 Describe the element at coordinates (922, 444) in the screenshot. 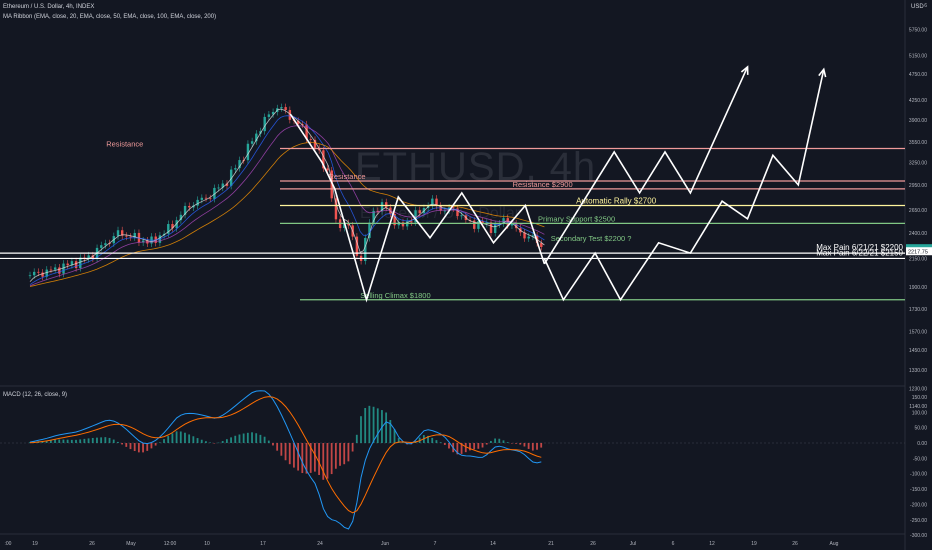

I see `macd-tick-label: 0.00` at that location.